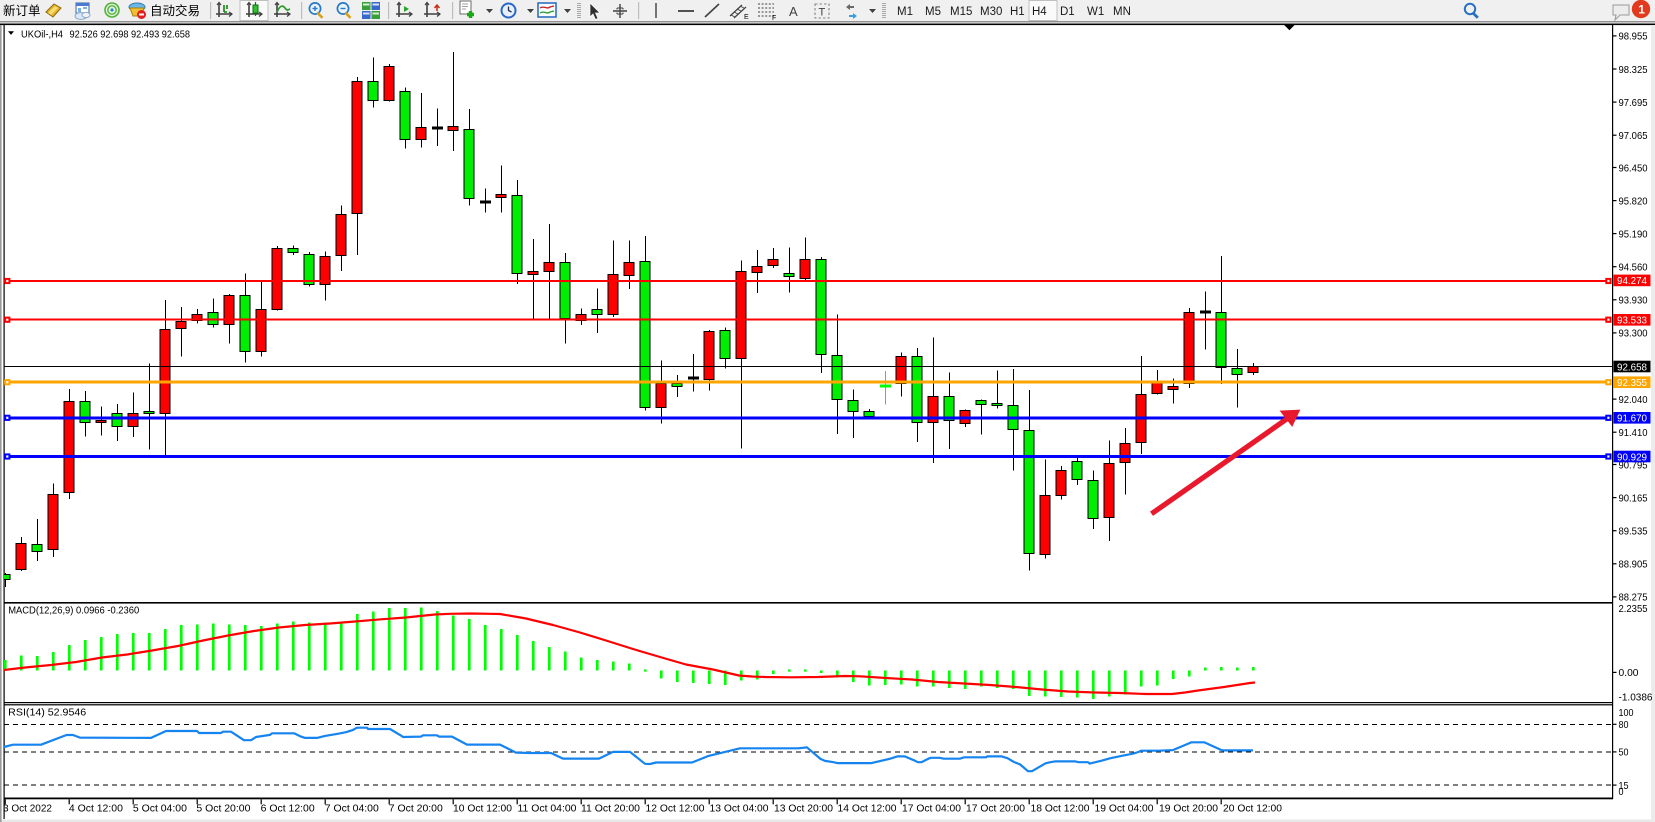  Describe the element at coordinates (1633, 400) in the screenshot. I see `svg-text: 92.040` at that location.